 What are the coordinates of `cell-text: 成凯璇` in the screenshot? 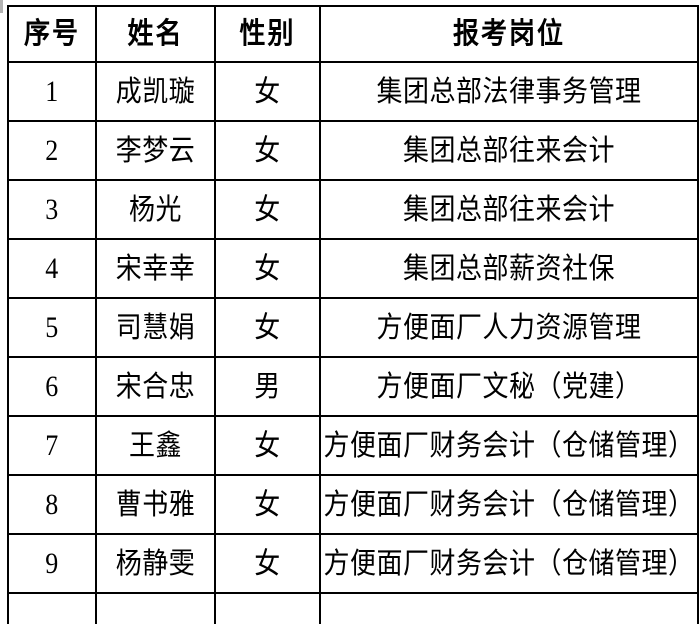 It's located at (155, 91).